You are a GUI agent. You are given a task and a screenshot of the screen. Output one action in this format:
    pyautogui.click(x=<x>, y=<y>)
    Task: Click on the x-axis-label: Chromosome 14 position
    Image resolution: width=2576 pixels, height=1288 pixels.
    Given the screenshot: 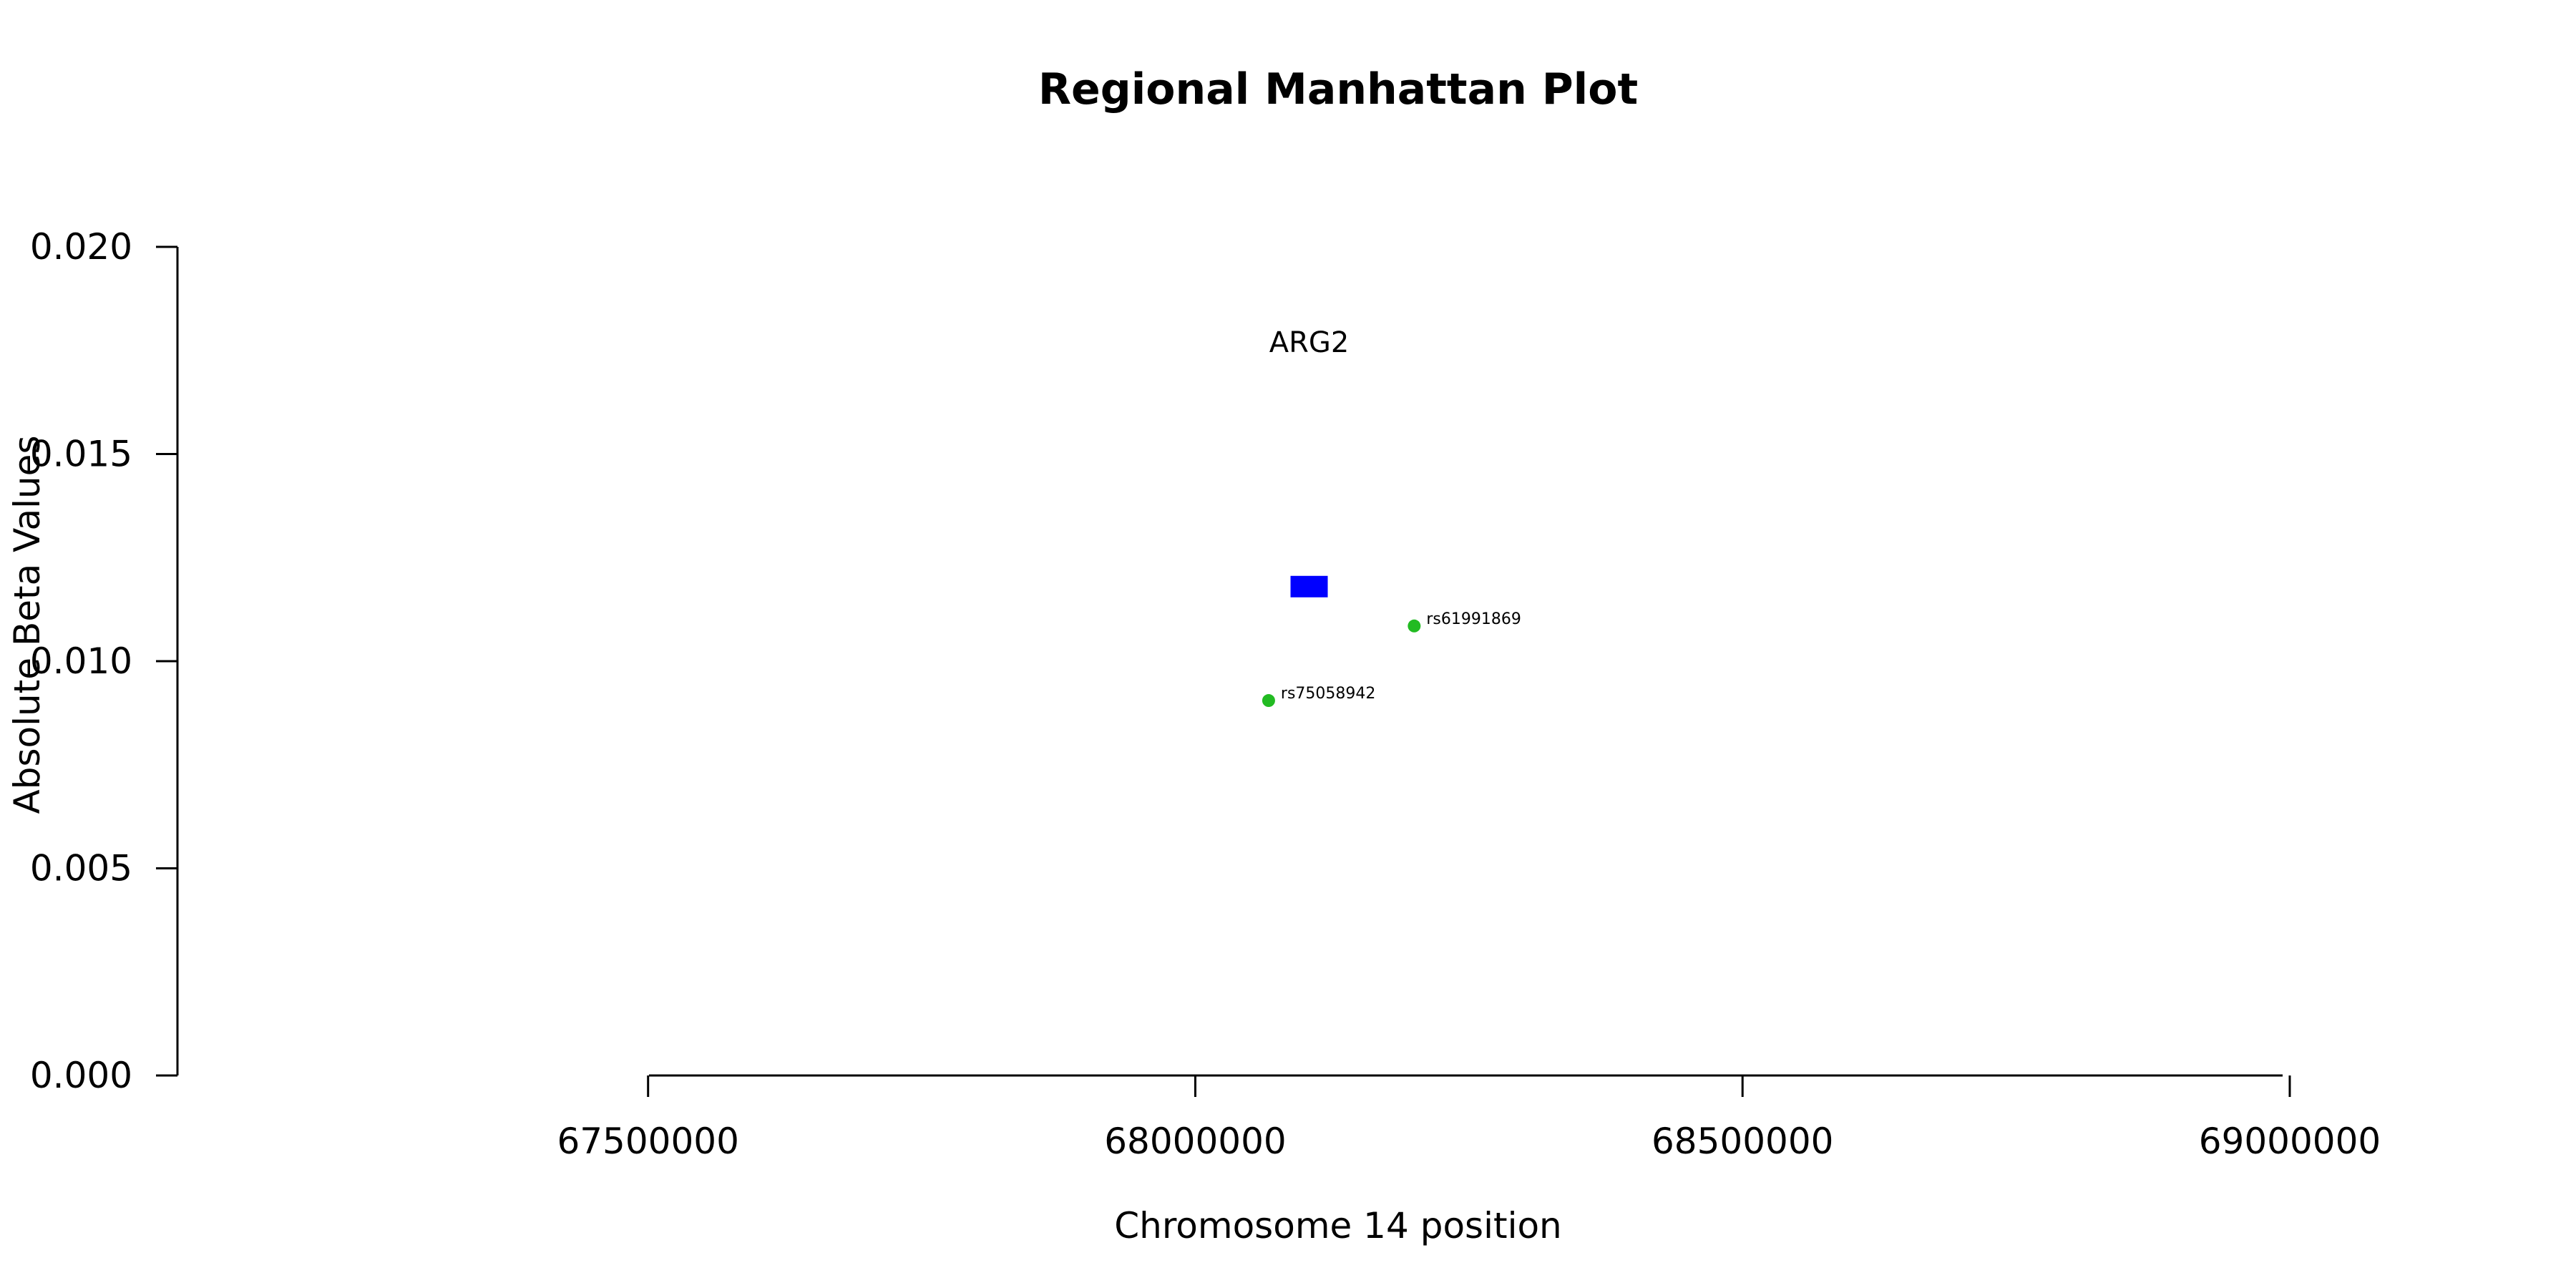 What is the action you would take?
    pyautogui.click(x=1338, y=1225)
    